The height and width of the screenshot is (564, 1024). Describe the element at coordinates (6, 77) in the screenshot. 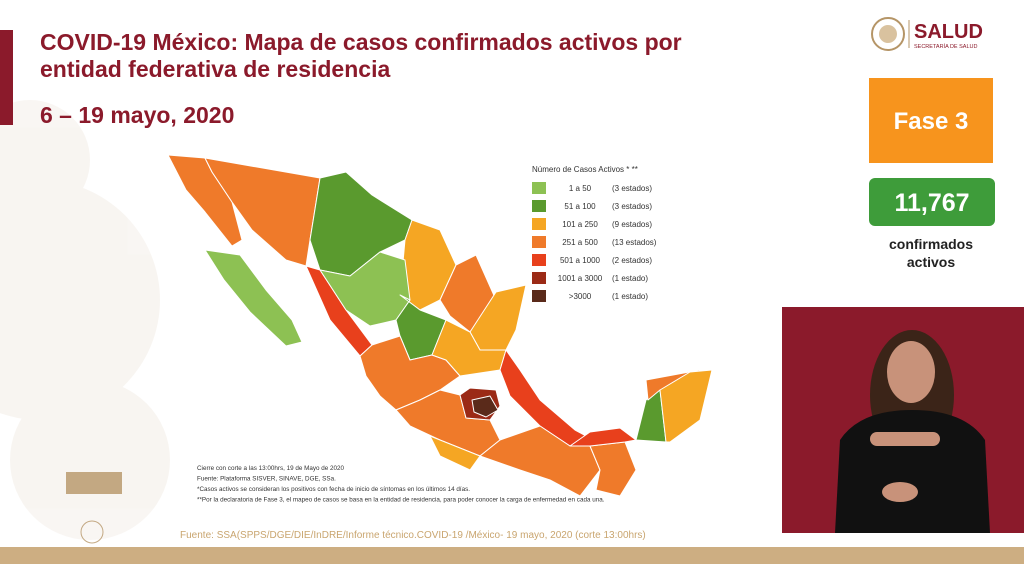

I see `accent-bar` at that location.